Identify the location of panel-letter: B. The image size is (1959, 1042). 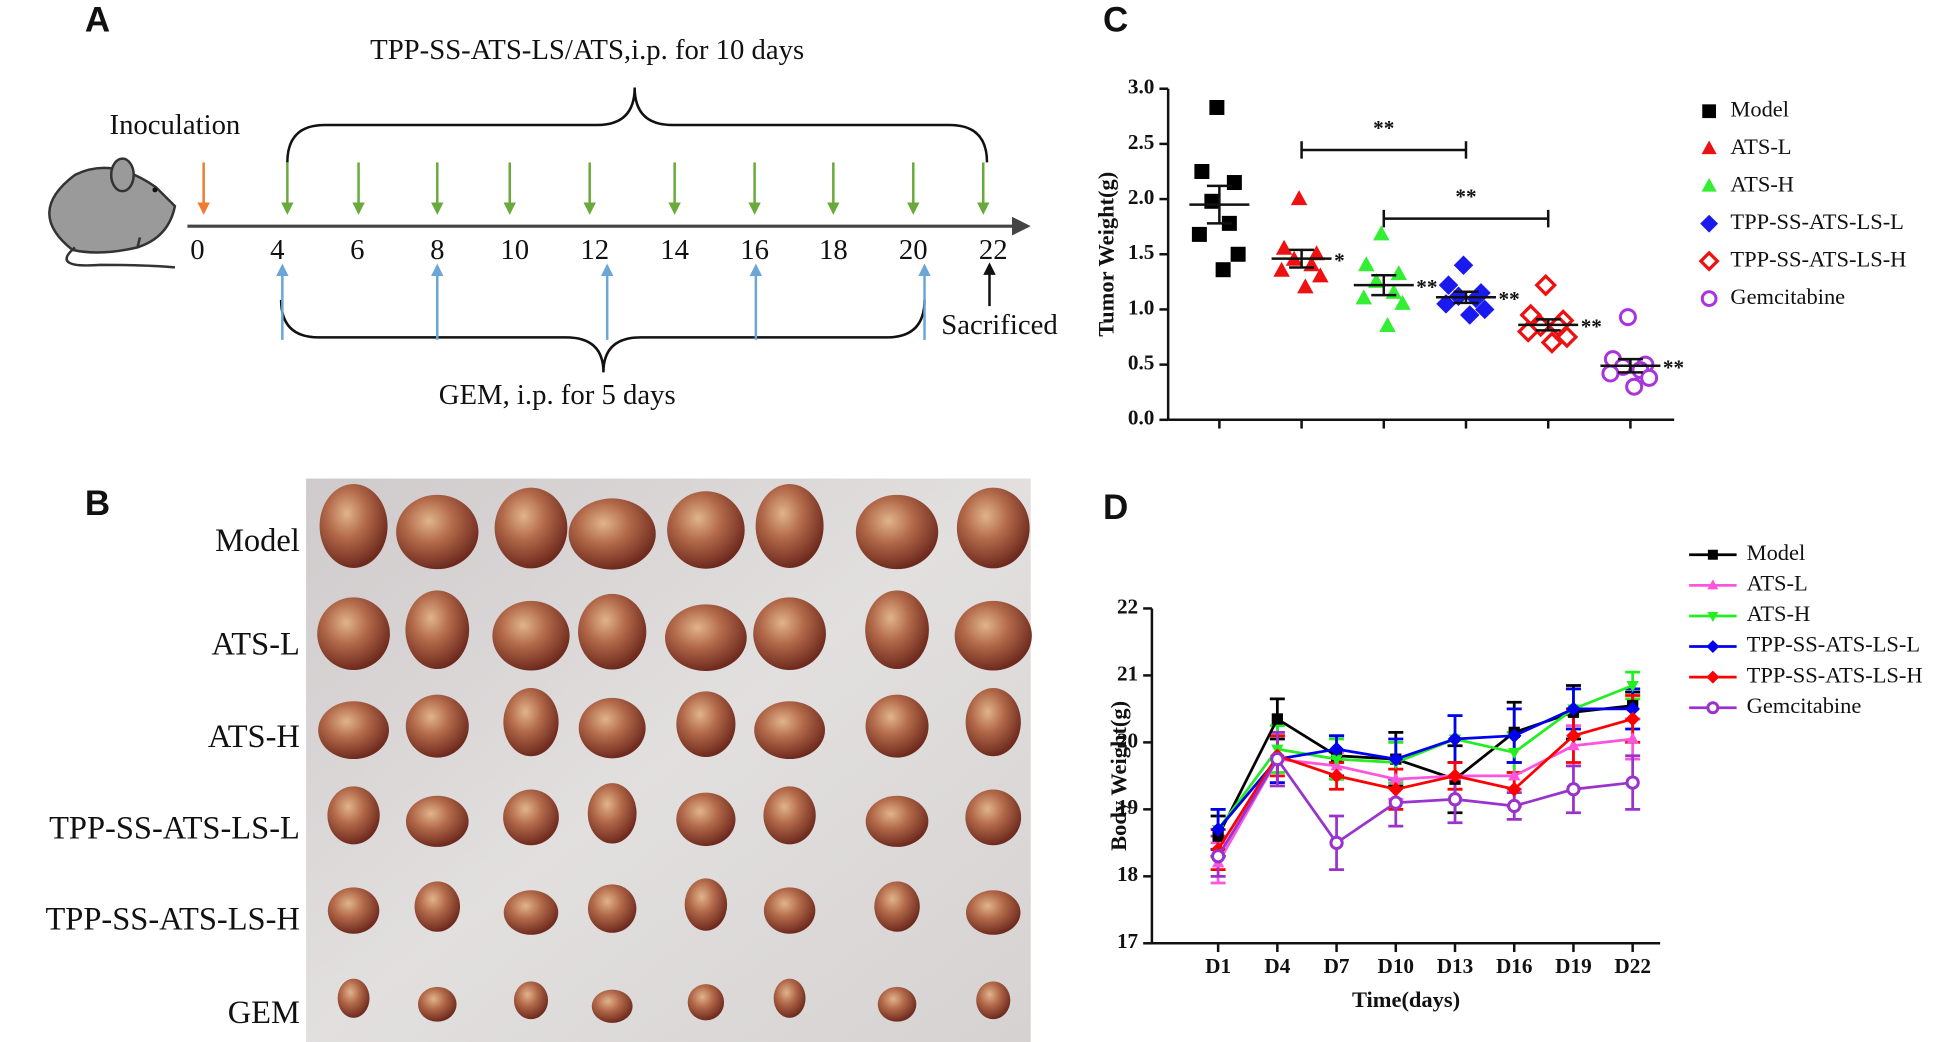
(97, 503).